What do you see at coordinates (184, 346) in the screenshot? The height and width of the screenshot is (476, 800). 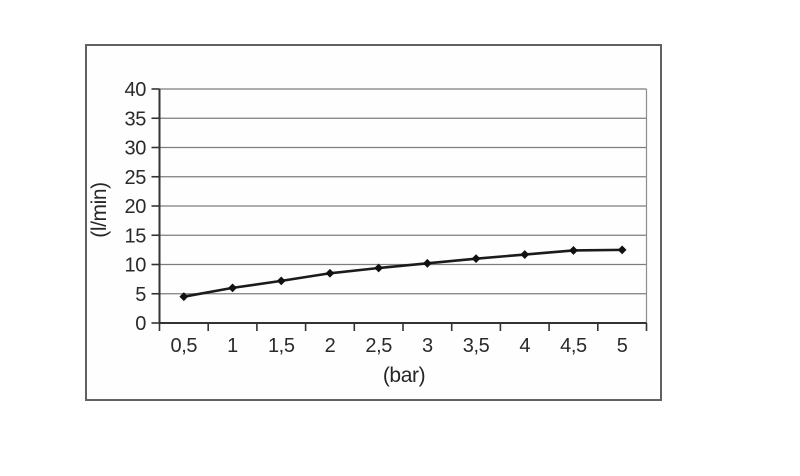 I see `x-tick-label: 0,5` at bounding box center [184, 346].